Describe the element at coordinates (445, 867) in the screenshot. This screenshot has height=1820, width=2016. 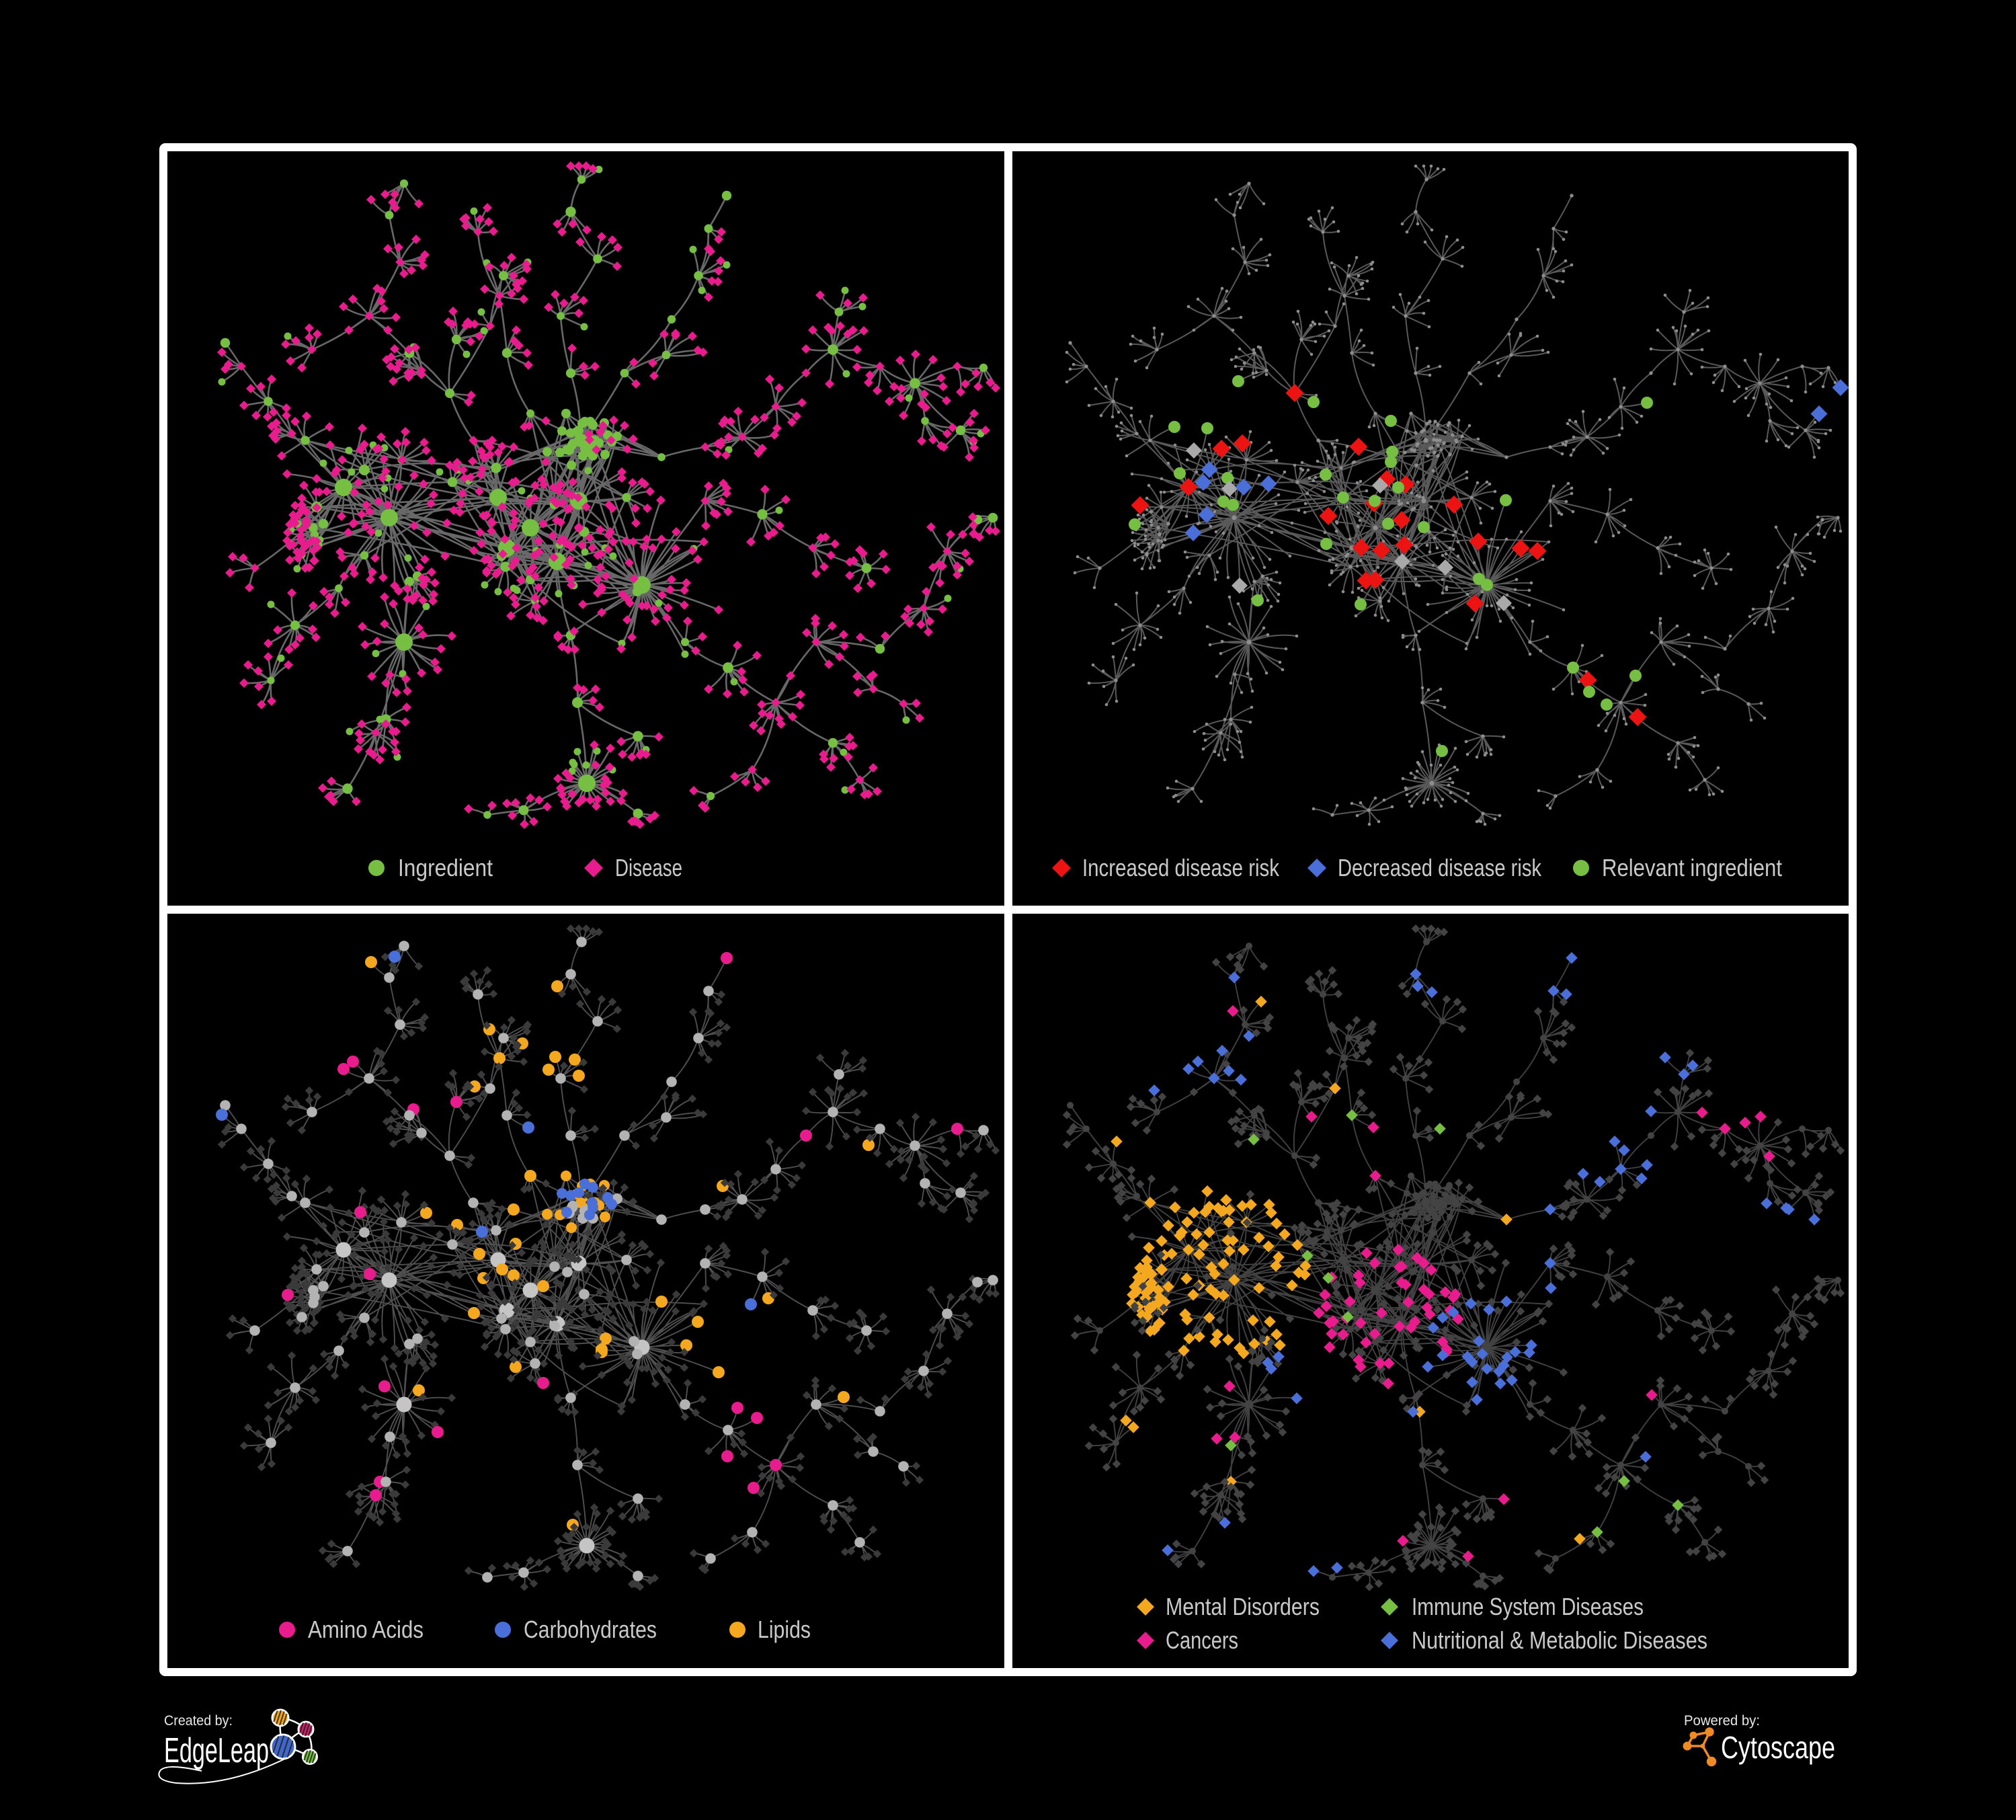
I see `svg-text: Ingredient` at that location.